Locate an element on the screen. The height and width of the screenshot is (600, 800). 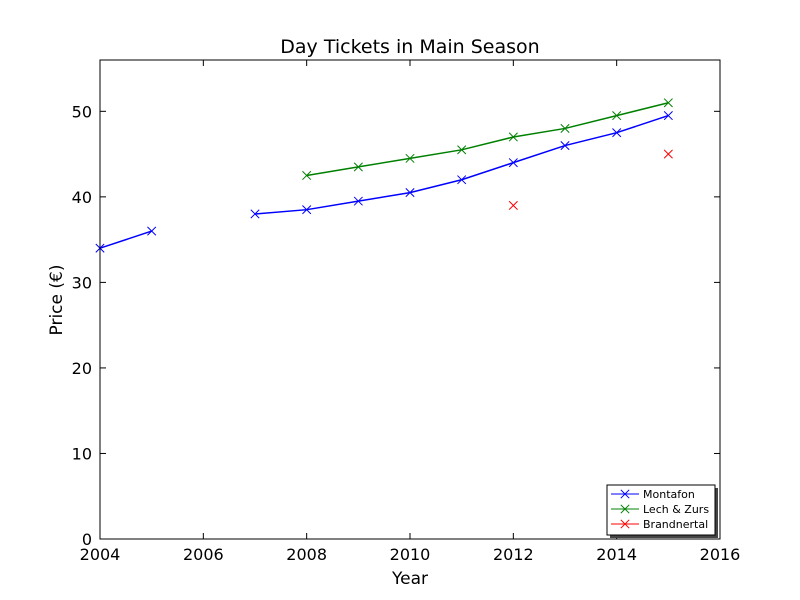
x-tick-label-2: 2008 is located at coordinates (306, 554).